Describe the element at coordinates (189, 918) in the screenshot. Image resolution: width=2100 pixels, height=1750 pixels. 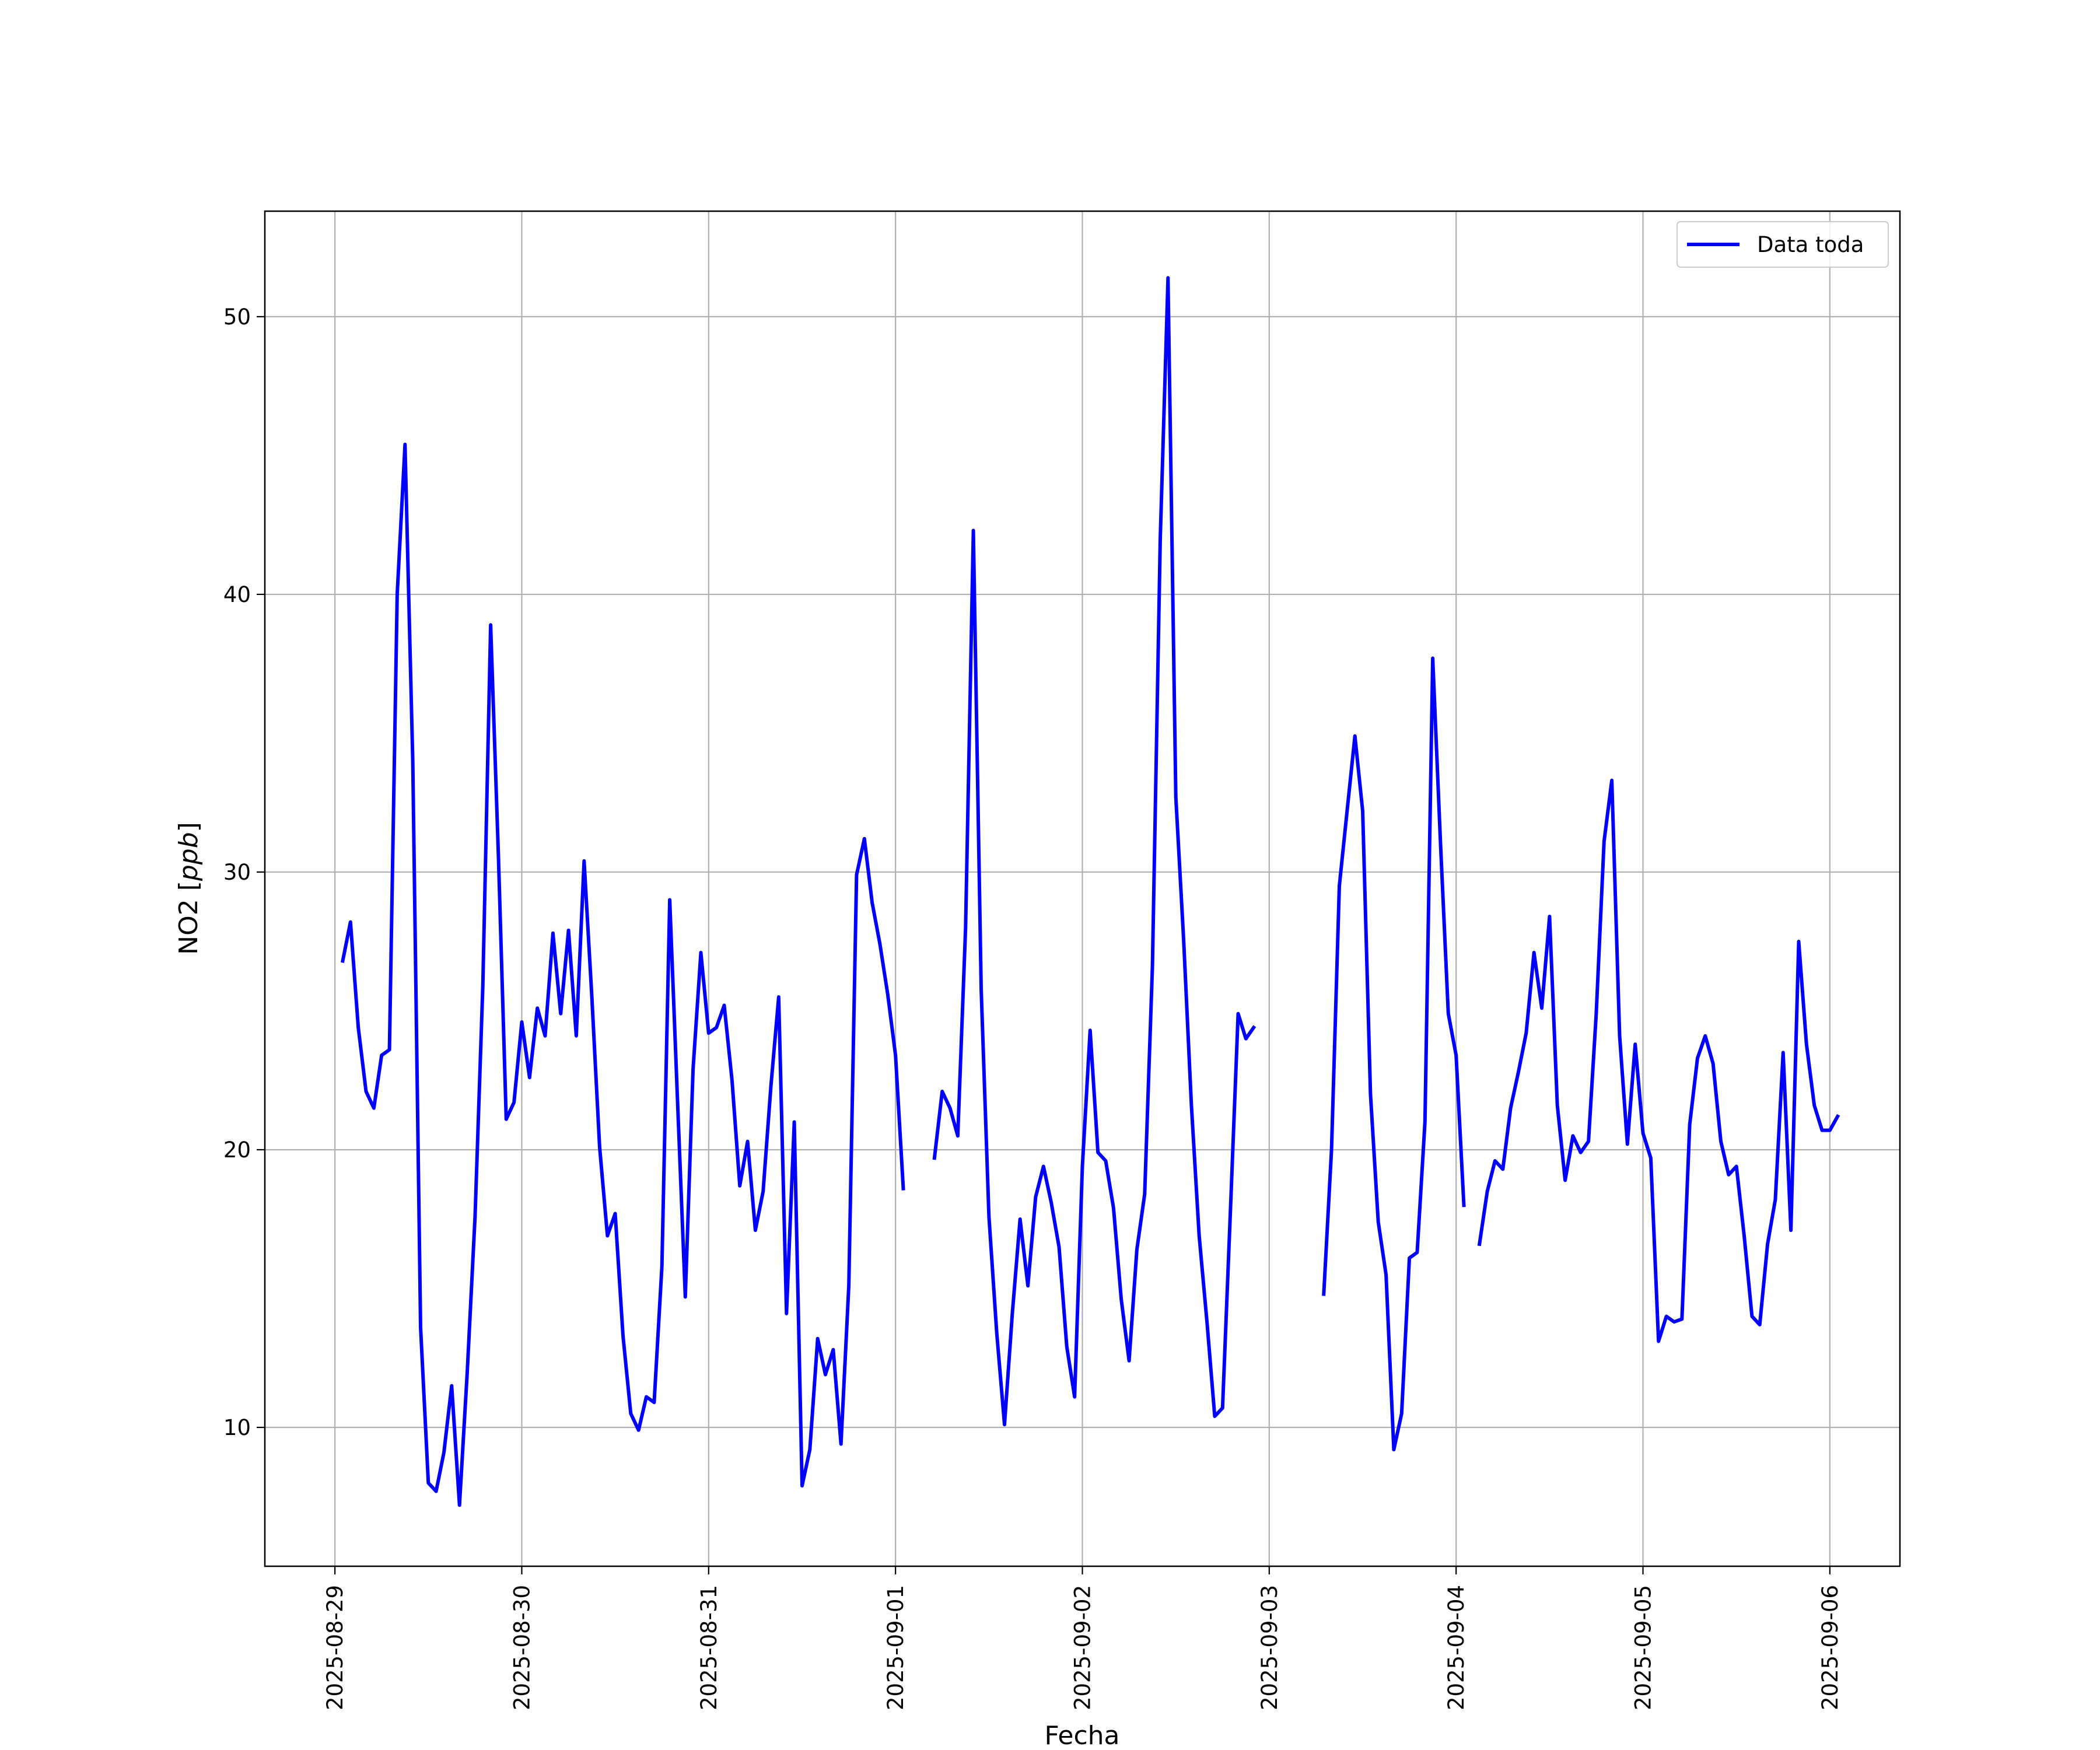
I see `y-axis-label-main: NO2 [` at that location.